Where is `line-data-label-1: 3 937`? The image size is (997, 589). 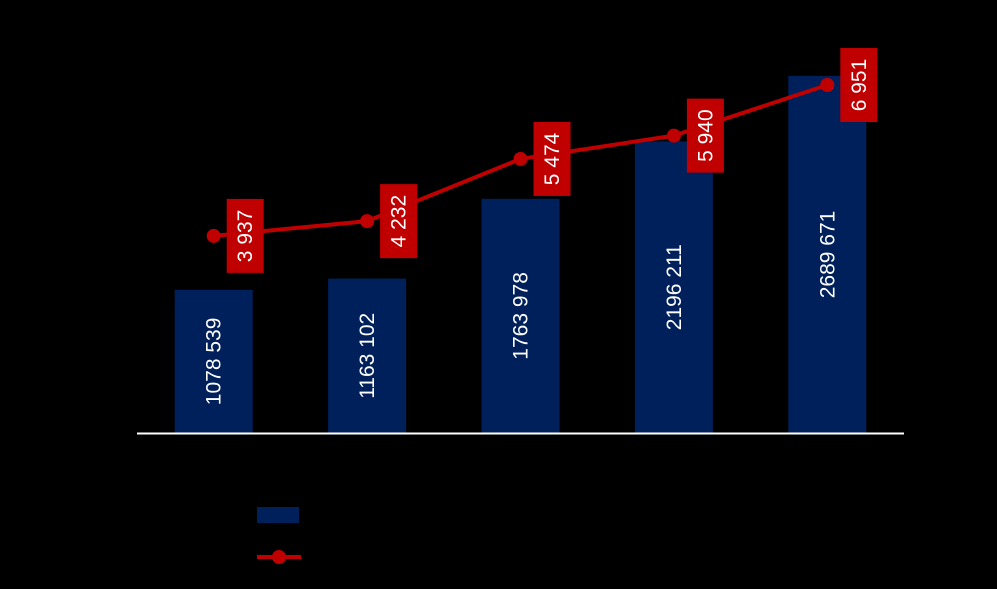 line-data-label-1: 3 937 is located at coordinates (245, 236).